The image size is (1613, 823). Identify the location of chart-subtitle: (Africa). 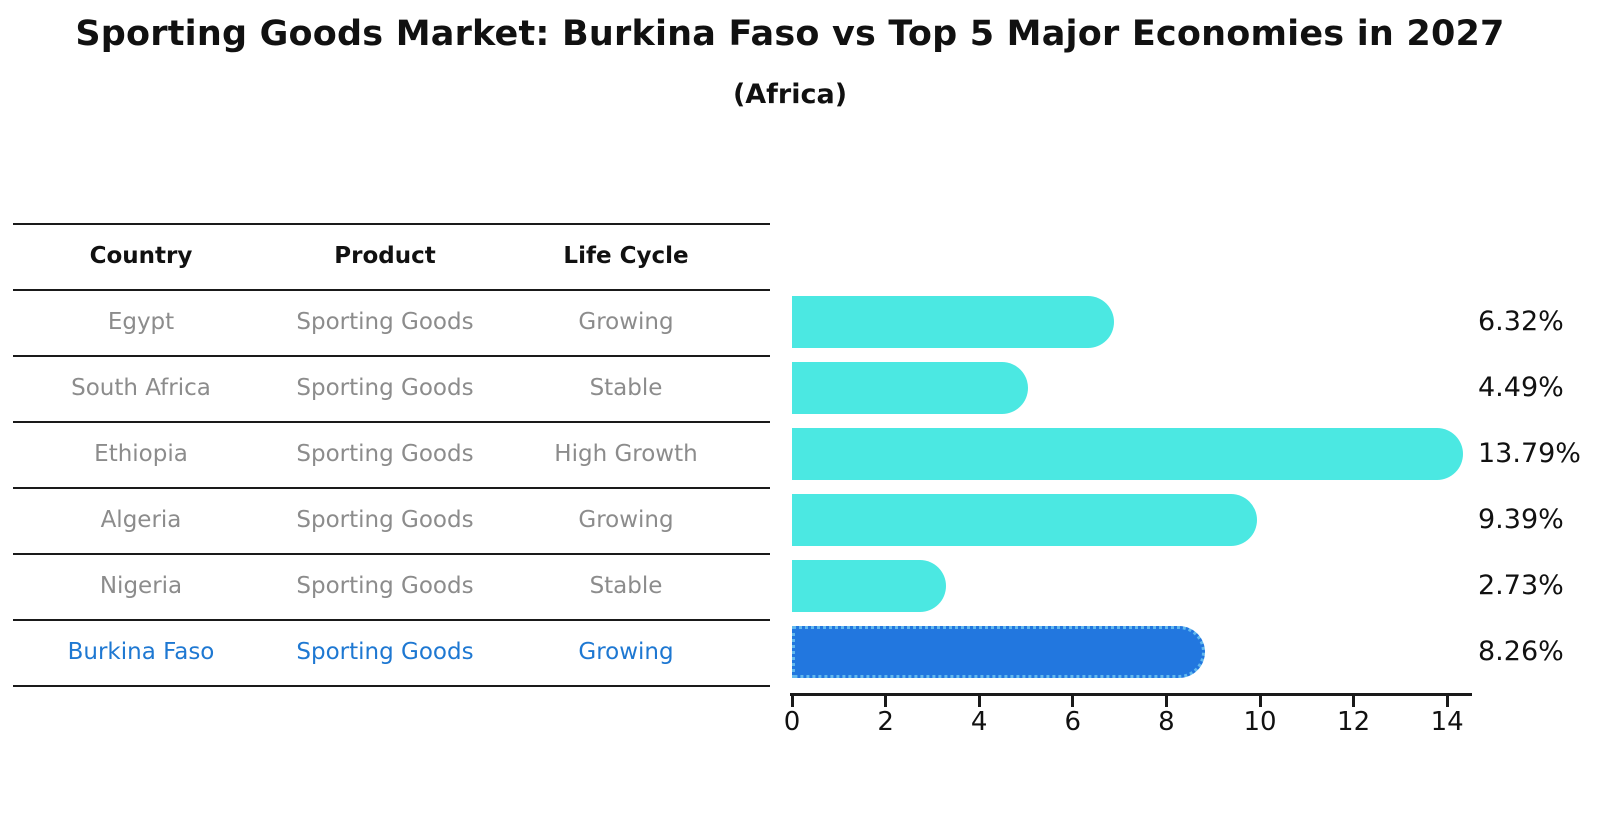
(790, 94).